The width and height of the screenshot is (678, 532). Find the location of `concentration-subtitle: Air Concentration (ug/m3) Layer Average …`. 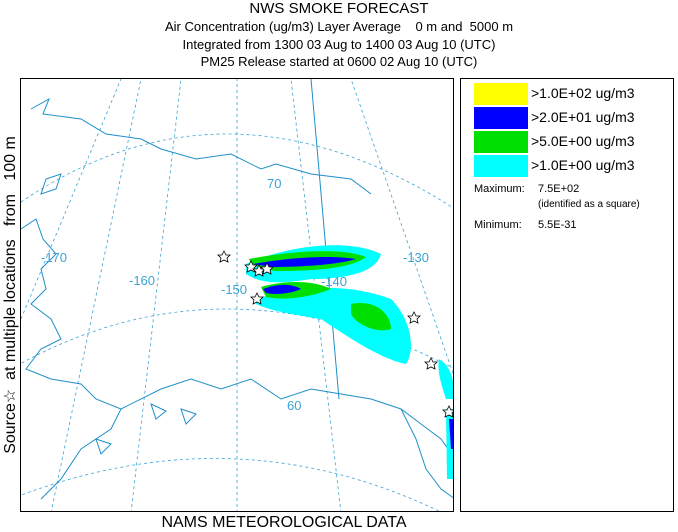

concentration-subtitle: Air Concentration (ug/m3) Layer Average … is located at coordinates (339, 26).